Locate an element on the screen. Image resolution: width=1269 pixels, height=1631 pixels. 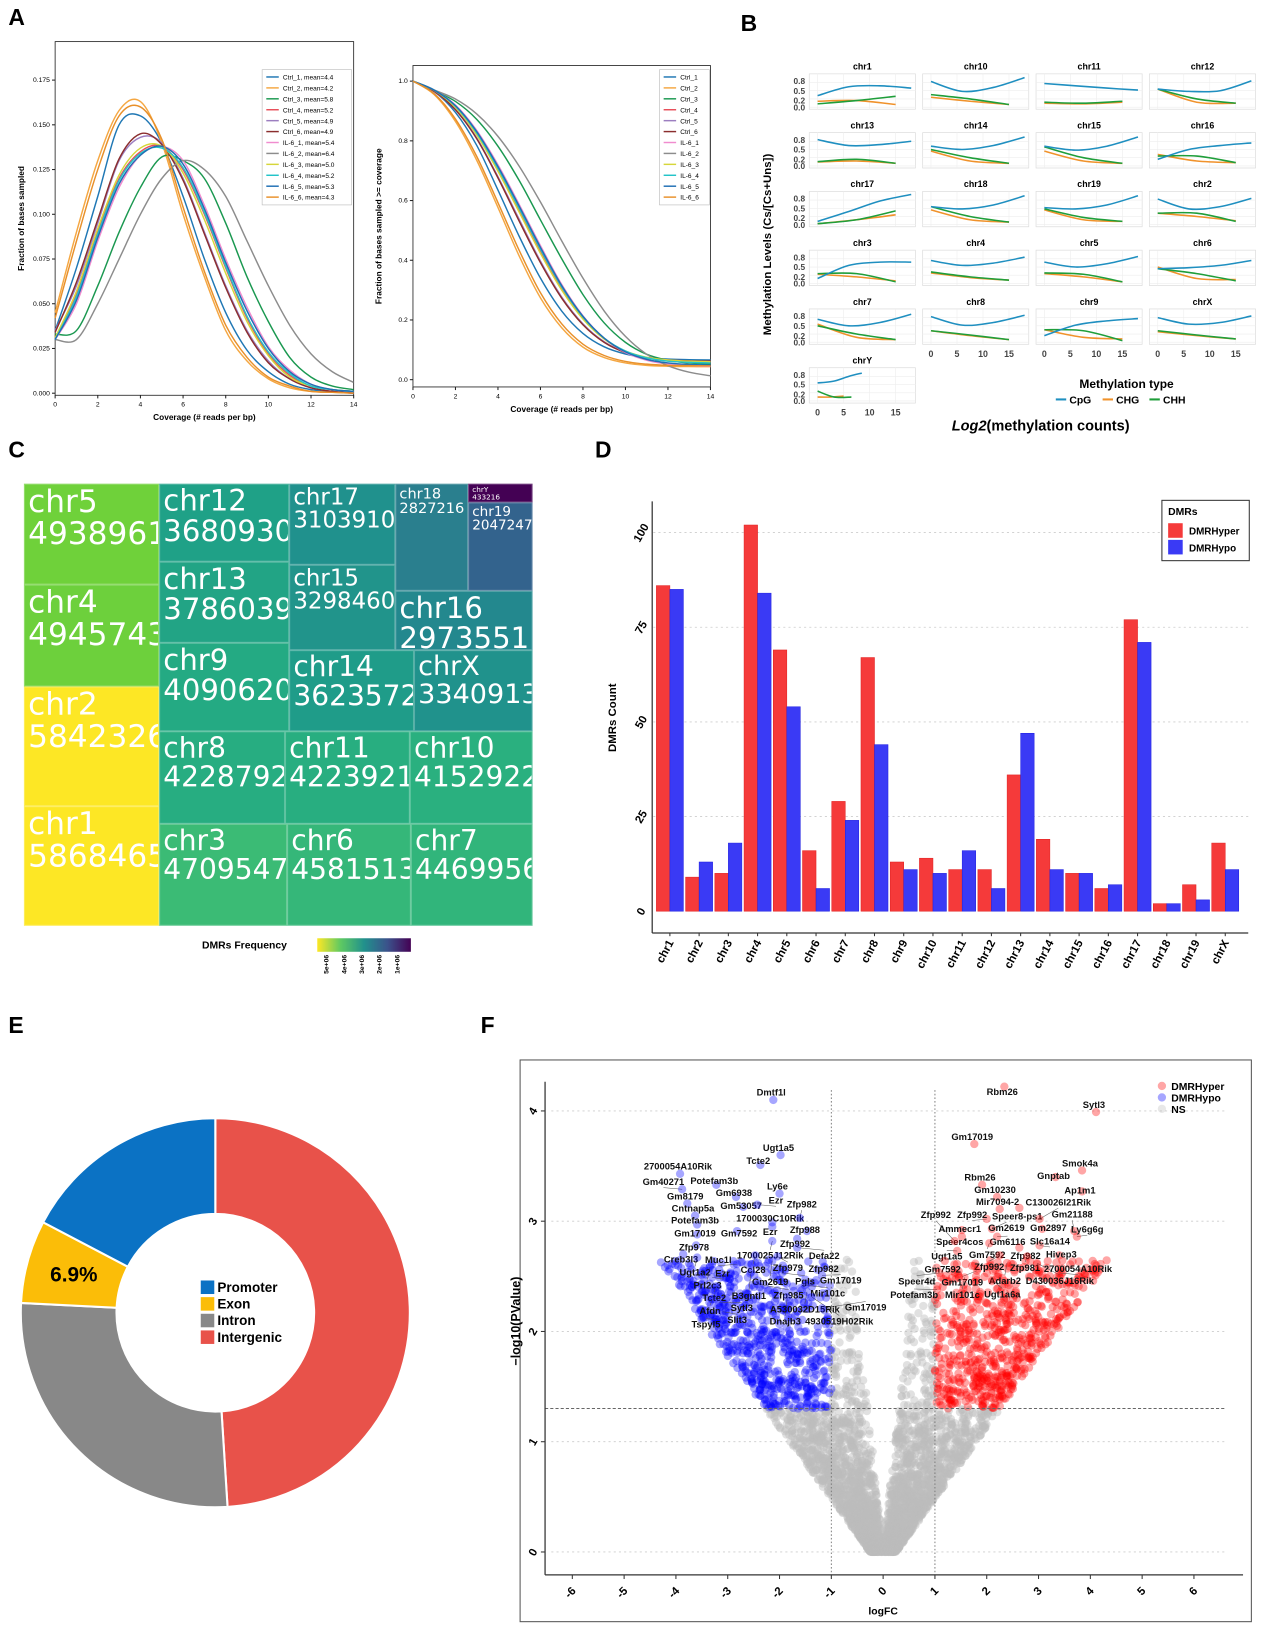
x-tick-label: 0 is located at coordinates (55, 405).